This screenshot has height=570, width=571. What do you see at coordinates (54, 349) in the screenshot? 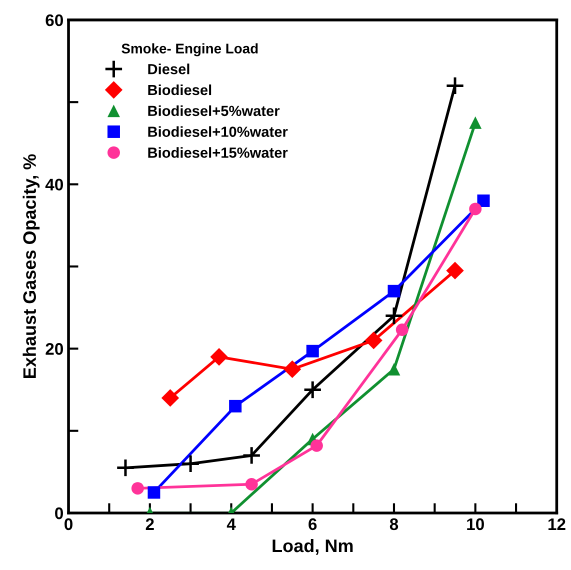
I see `y-tick-label: 20` at bounding box center [54, 349].